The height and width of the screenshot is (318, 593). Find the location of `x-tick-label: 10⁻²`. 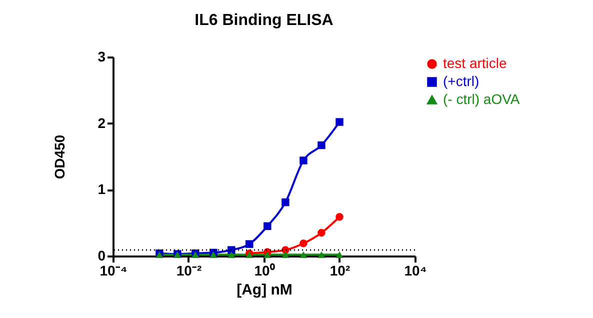

x-tick-label: 10⁻² is located at coordinates (189, 270).